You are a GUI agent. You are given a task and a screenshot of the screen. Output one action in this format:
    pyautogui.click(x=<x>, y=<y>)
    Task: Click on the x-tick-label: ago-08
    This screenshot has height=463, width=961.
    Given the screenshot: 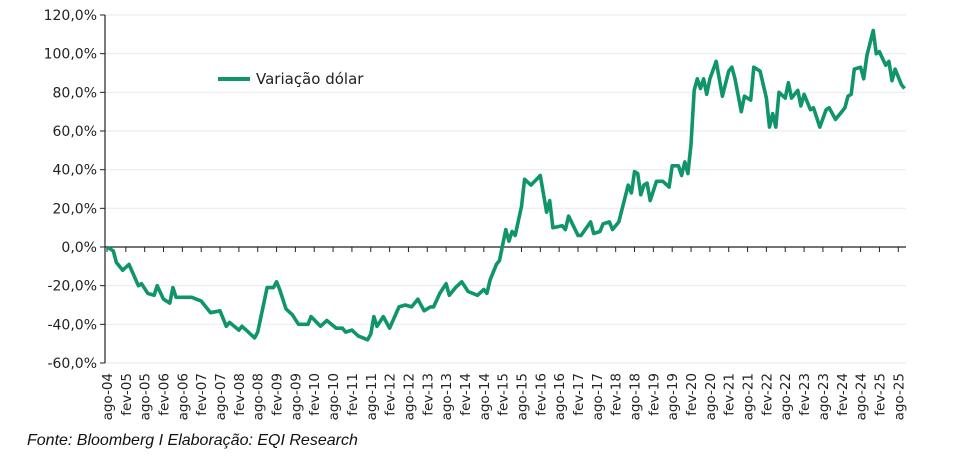 What is the action you would take?
    pyautogui.click(x=259, y=396)
    